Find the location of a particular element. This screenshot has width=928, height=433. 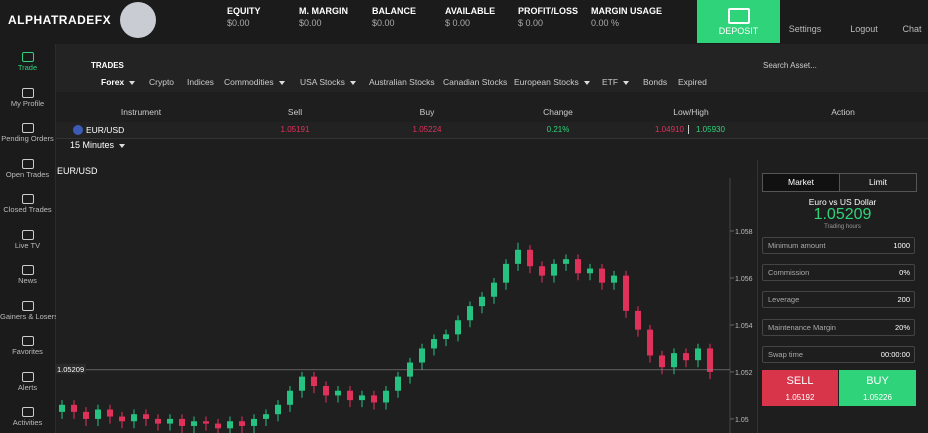

nav-item: Gainers & Losers is located at coordinates (29, 316).